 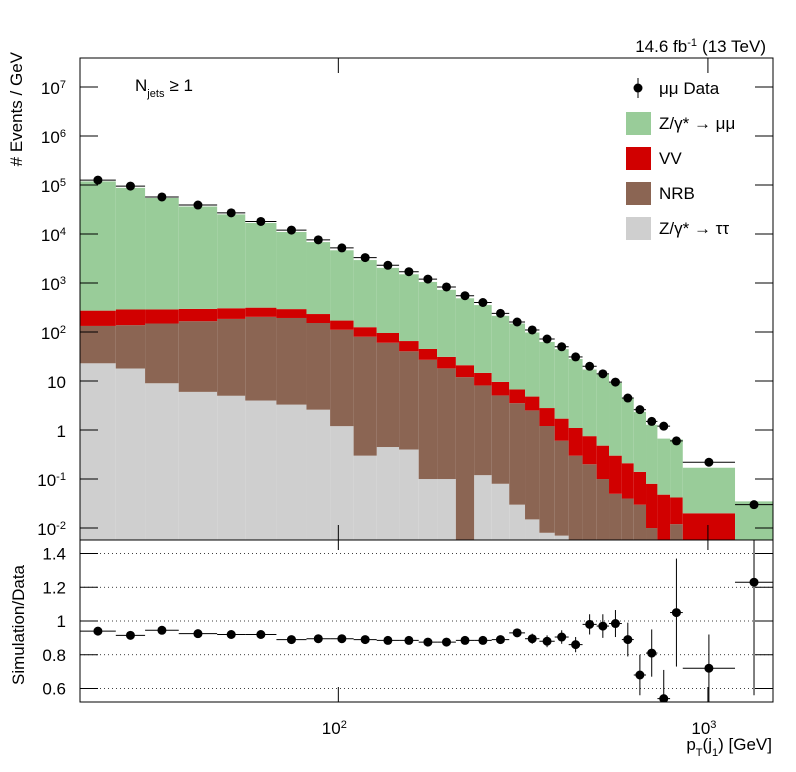 What do you see at coordinates (181, 85) in the screenshot?
I see `selection-label-part: ≥ 1` at bounding box center [181, 85].